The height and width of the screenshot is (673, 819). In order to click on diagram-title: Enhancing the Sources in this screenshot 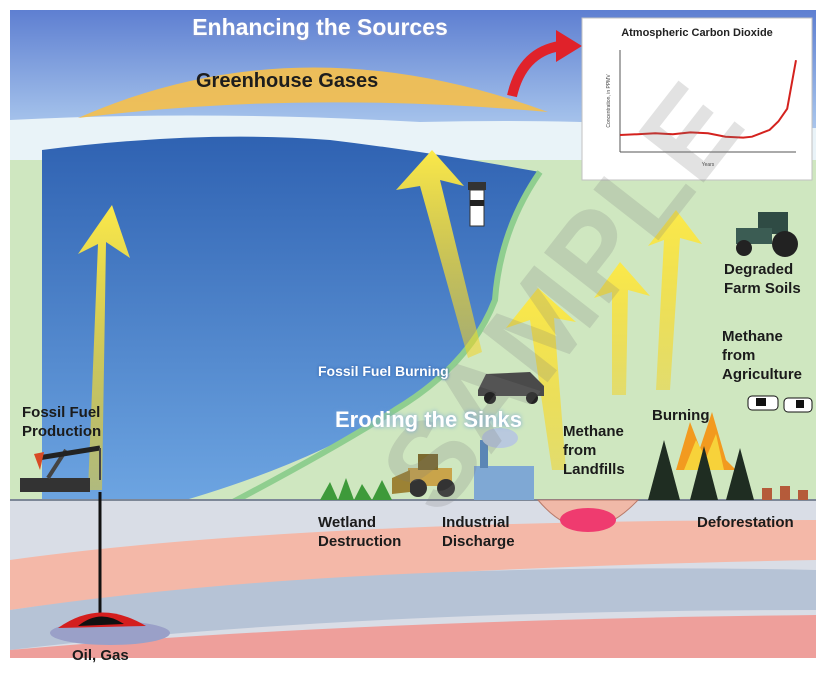, I will do `click(320, 27)`.